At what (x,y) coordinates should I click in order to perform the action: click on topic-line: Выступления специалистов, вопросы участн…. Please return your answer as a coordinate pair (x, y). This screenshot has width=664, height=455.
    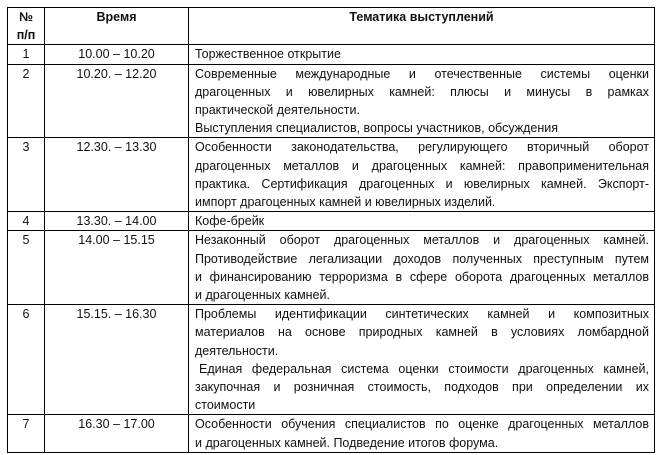
    Looking at the image, I should click on (376, 128).